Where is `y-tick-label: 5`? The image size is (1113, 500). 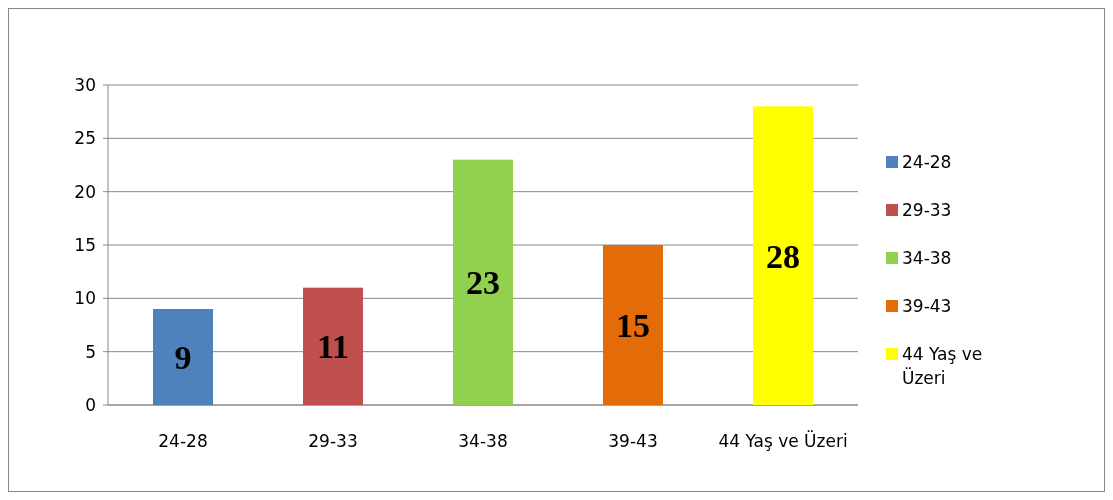 y-tick-label: 5 is located at coordinates (90, 351).